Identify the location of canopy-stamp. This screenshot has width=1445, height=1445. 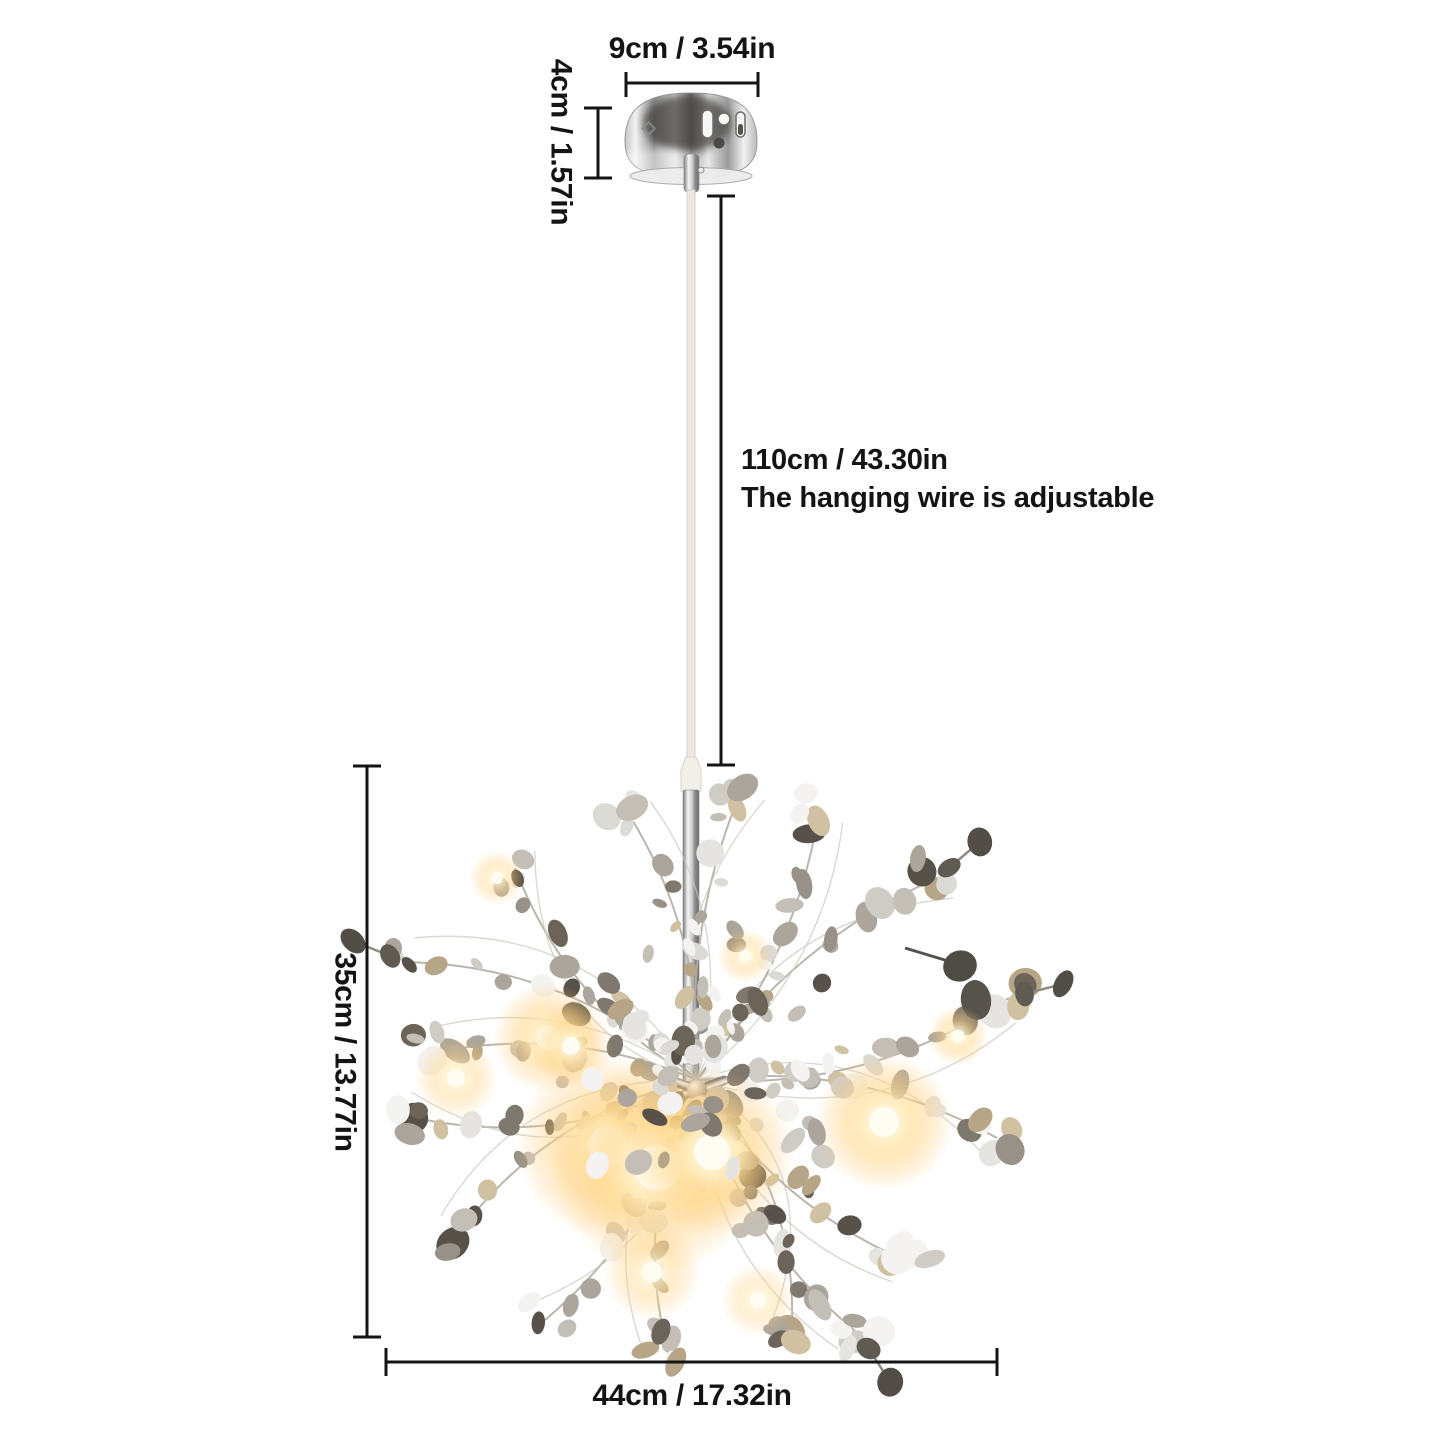
(648, 128).